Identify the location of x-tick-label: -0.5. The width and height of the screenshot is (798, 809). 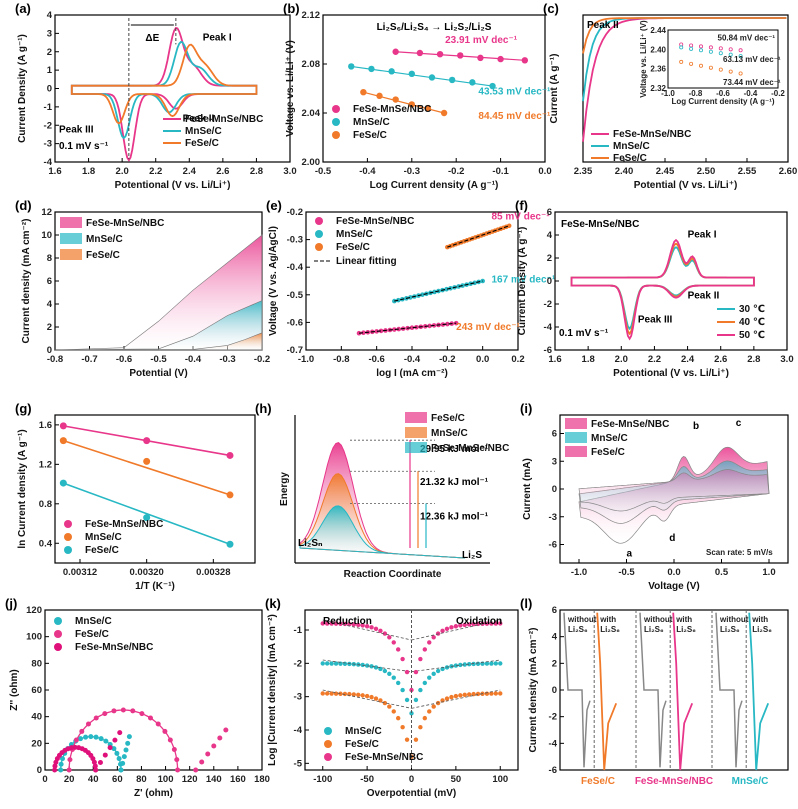
(323, 171).